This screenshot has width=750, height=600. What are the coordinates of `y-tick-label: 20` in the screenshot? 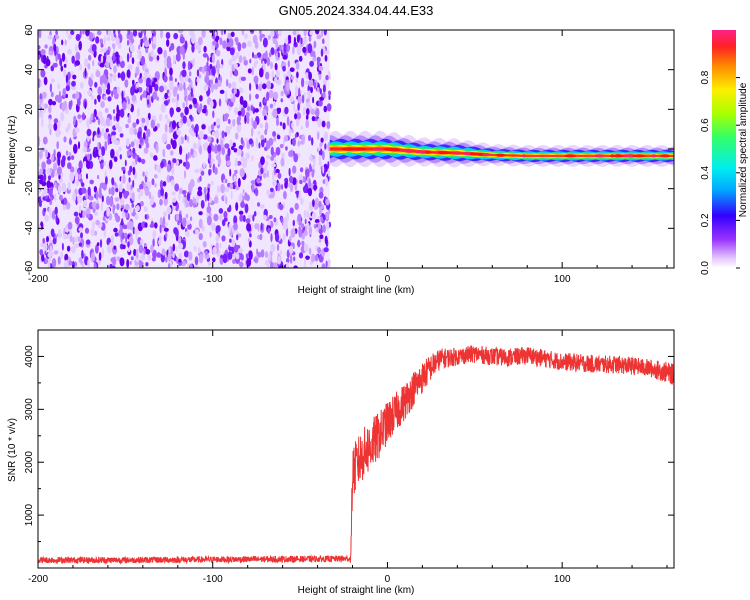 It's located at (29, 109).